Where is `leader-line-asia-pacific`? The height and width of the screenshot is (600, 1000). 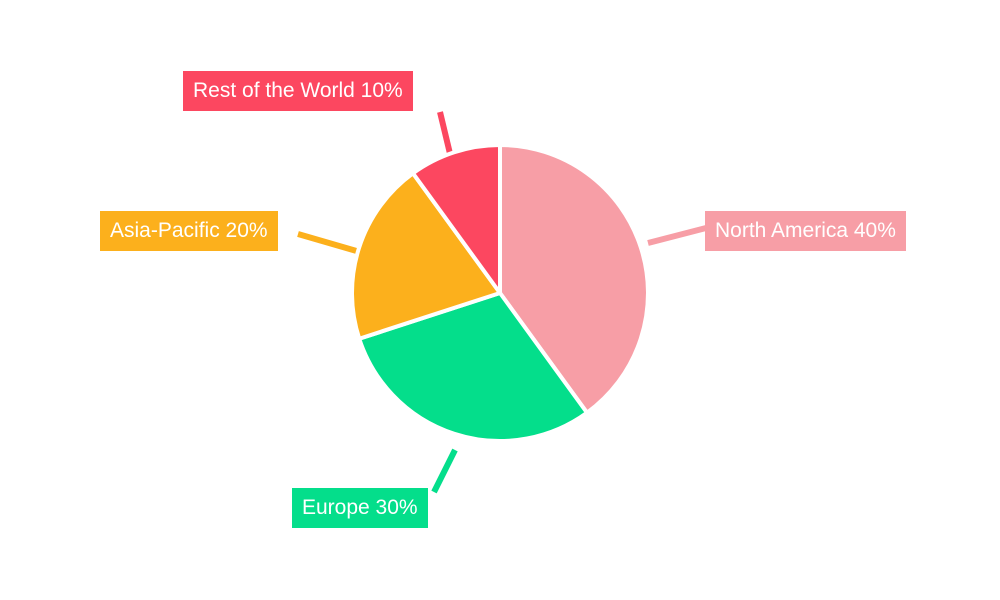
leader-line-asia-pacific is located at coordinates (329, 243).